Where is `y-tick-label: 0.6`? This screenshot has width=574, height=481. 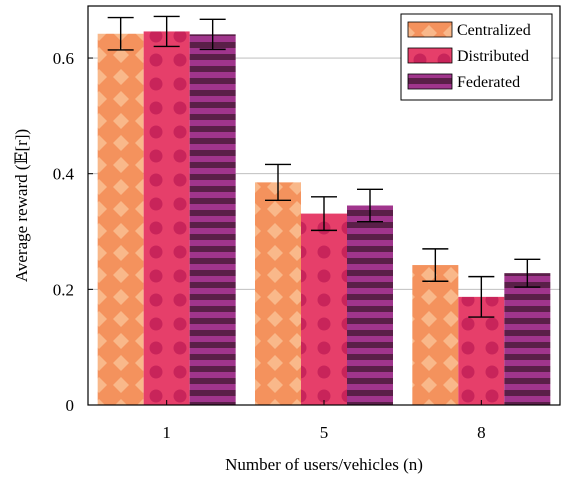
y-tick-label: 0.6 is located at coordinates (63, 58).